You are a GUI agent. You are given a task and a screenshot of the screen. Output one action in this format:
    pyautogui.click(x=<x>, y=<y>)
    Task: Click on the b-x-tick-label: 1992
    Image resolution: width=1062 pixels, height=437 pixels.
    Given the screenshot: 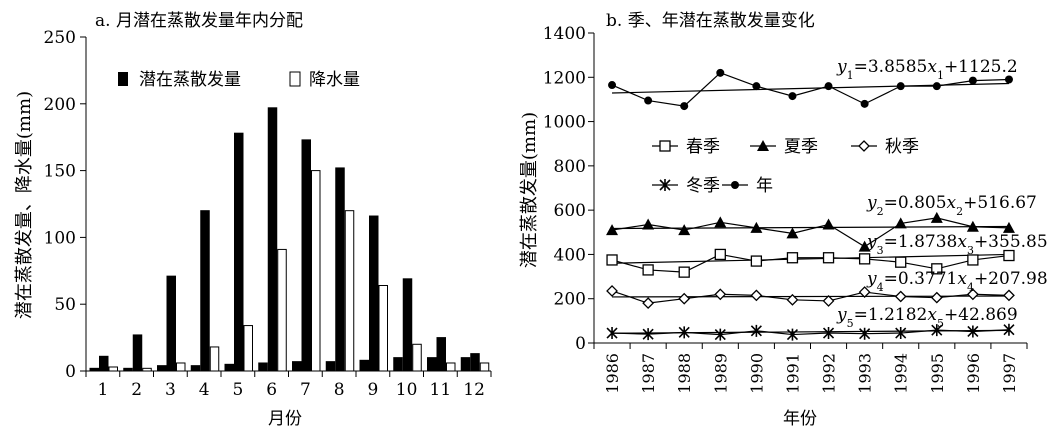 What is the action you would take?
    pyautogui.click(x=829, y=373)
    